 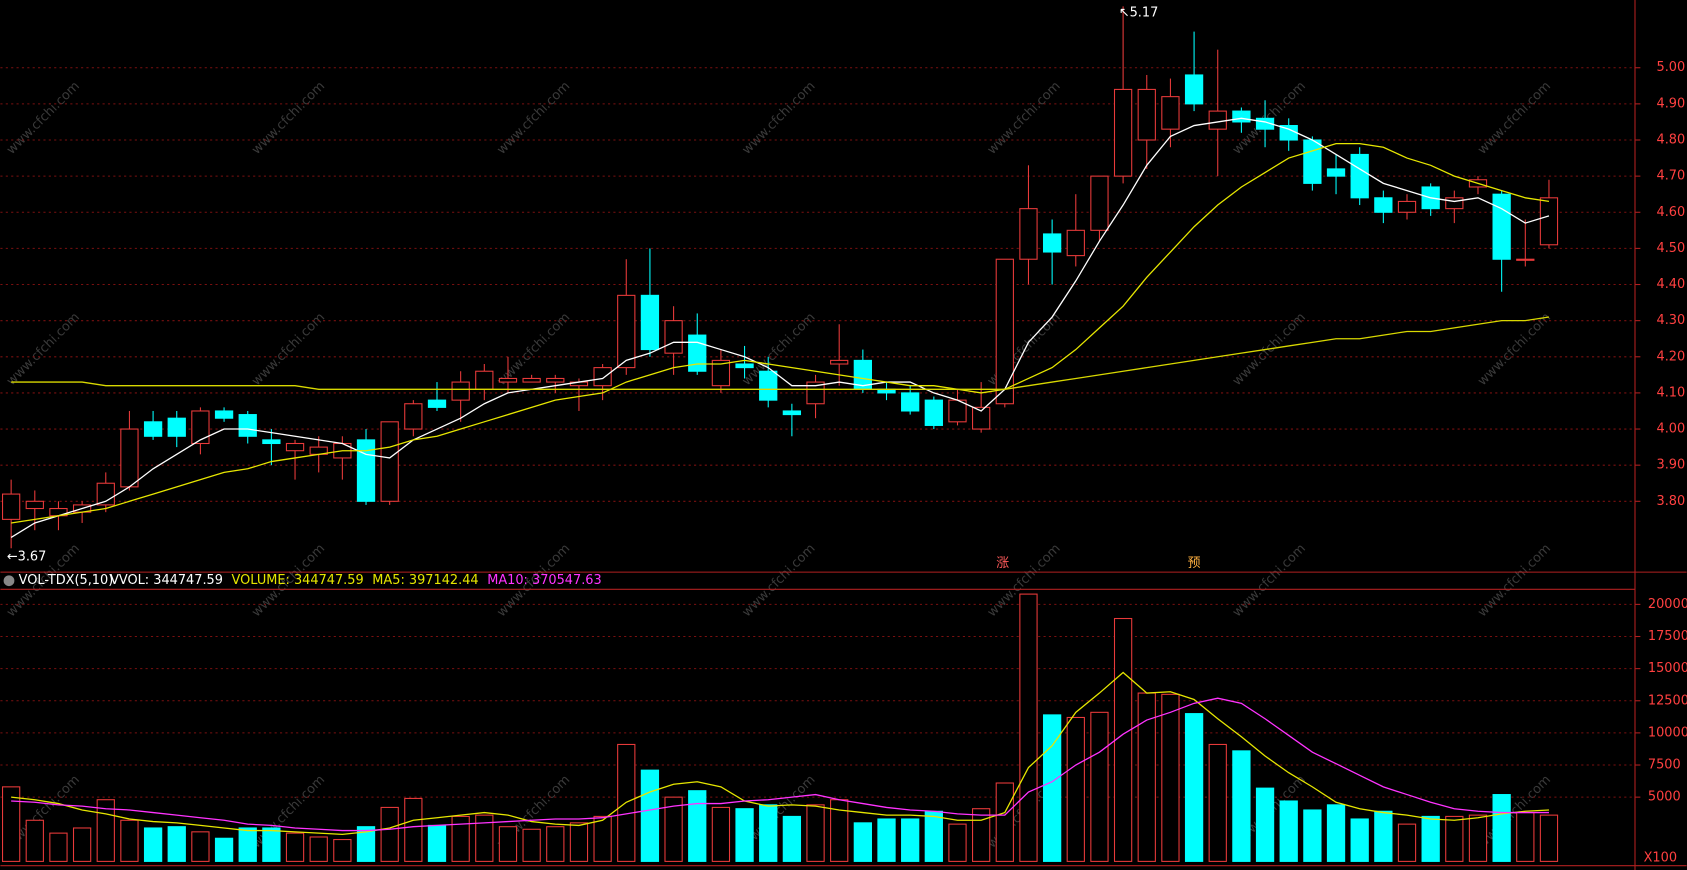 What do you see at coordinates (1671, 67) in the screenshot?
I see `y-tick-label: 5.00` at bounding box center [1671, 67].